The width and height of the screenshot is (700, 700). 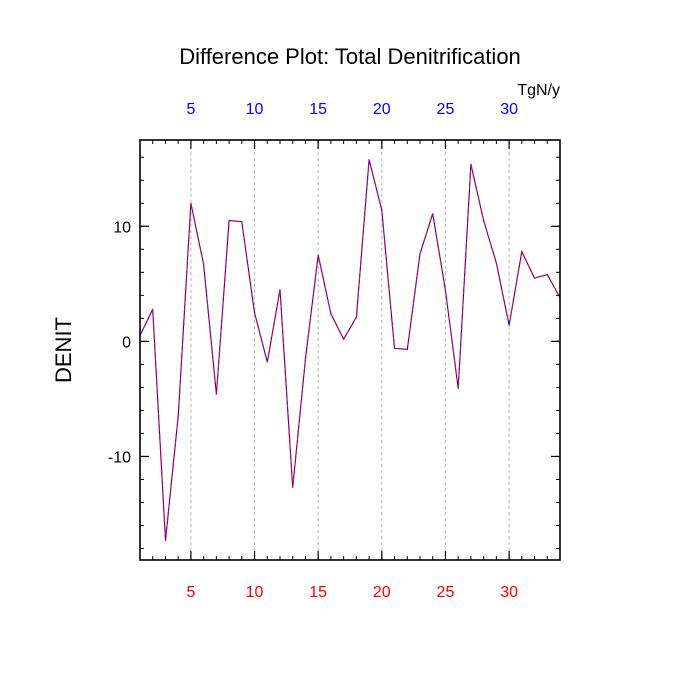 I want to click on x-tick-label-top: 15, so click(x=318, y=109).